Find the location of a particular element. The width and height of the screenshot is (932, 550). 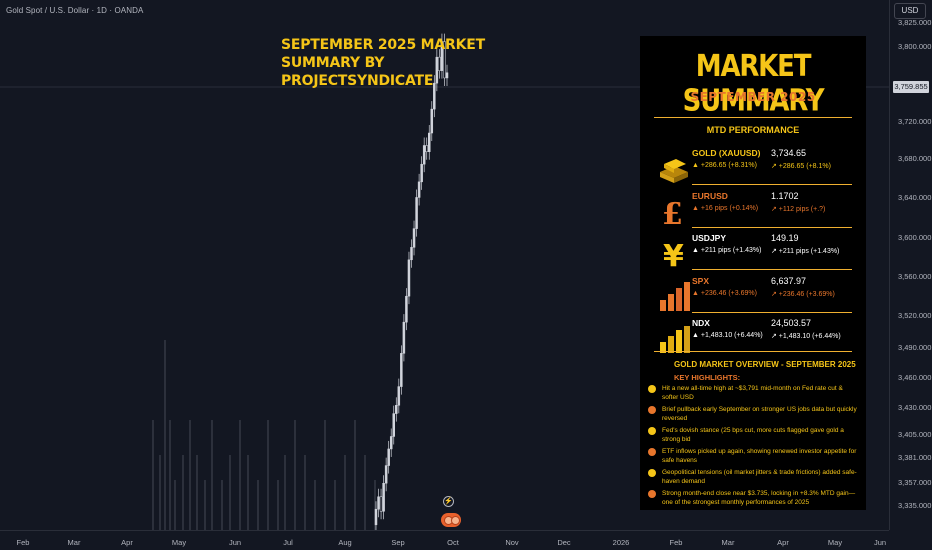

gold-bars-icon is located at coordinates (674, 168).